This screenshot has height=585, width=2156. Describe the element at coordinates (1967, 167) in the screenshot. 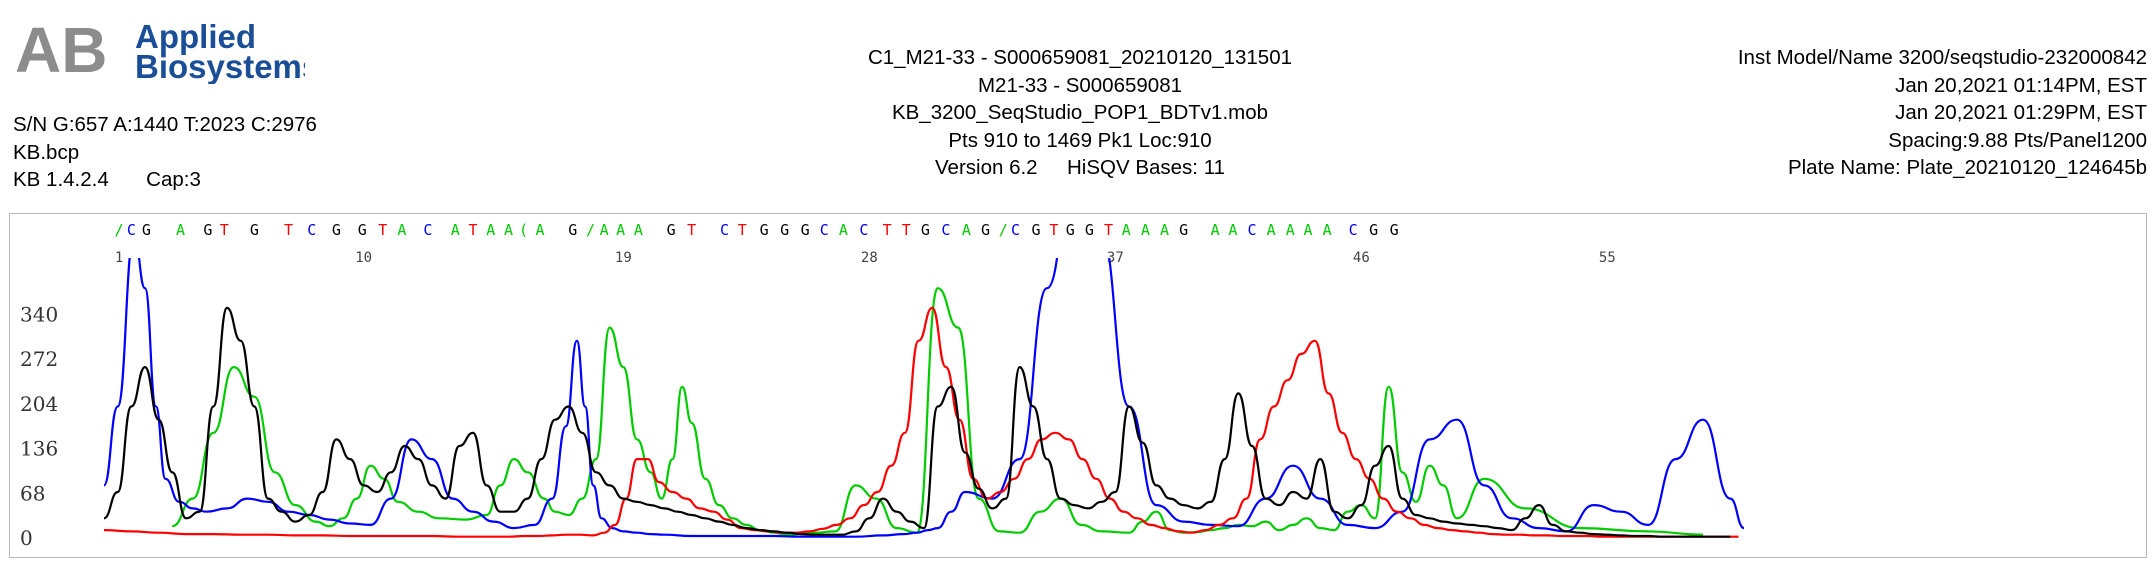

I see `plate-name: Plate Name: Plate_20210120_124645b` at that location.